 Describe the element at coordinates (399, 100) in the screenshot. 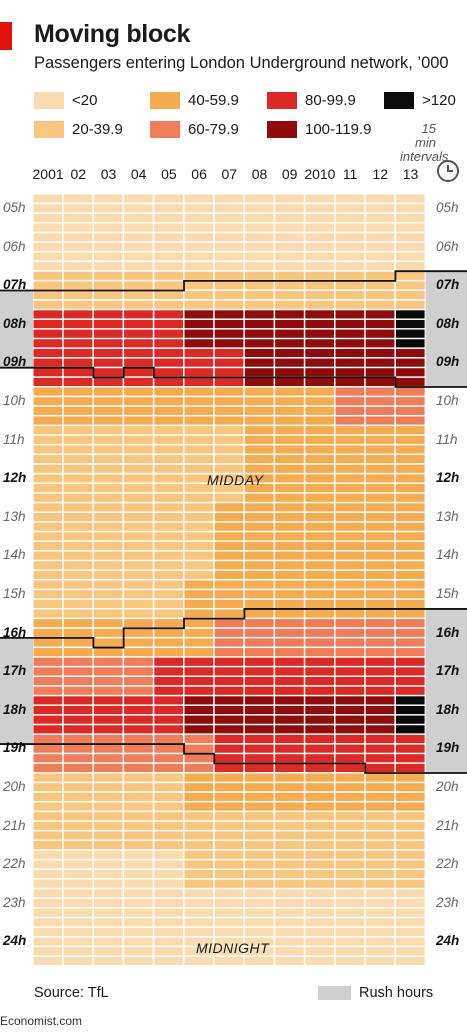

I see `legend-swatch` at that location.